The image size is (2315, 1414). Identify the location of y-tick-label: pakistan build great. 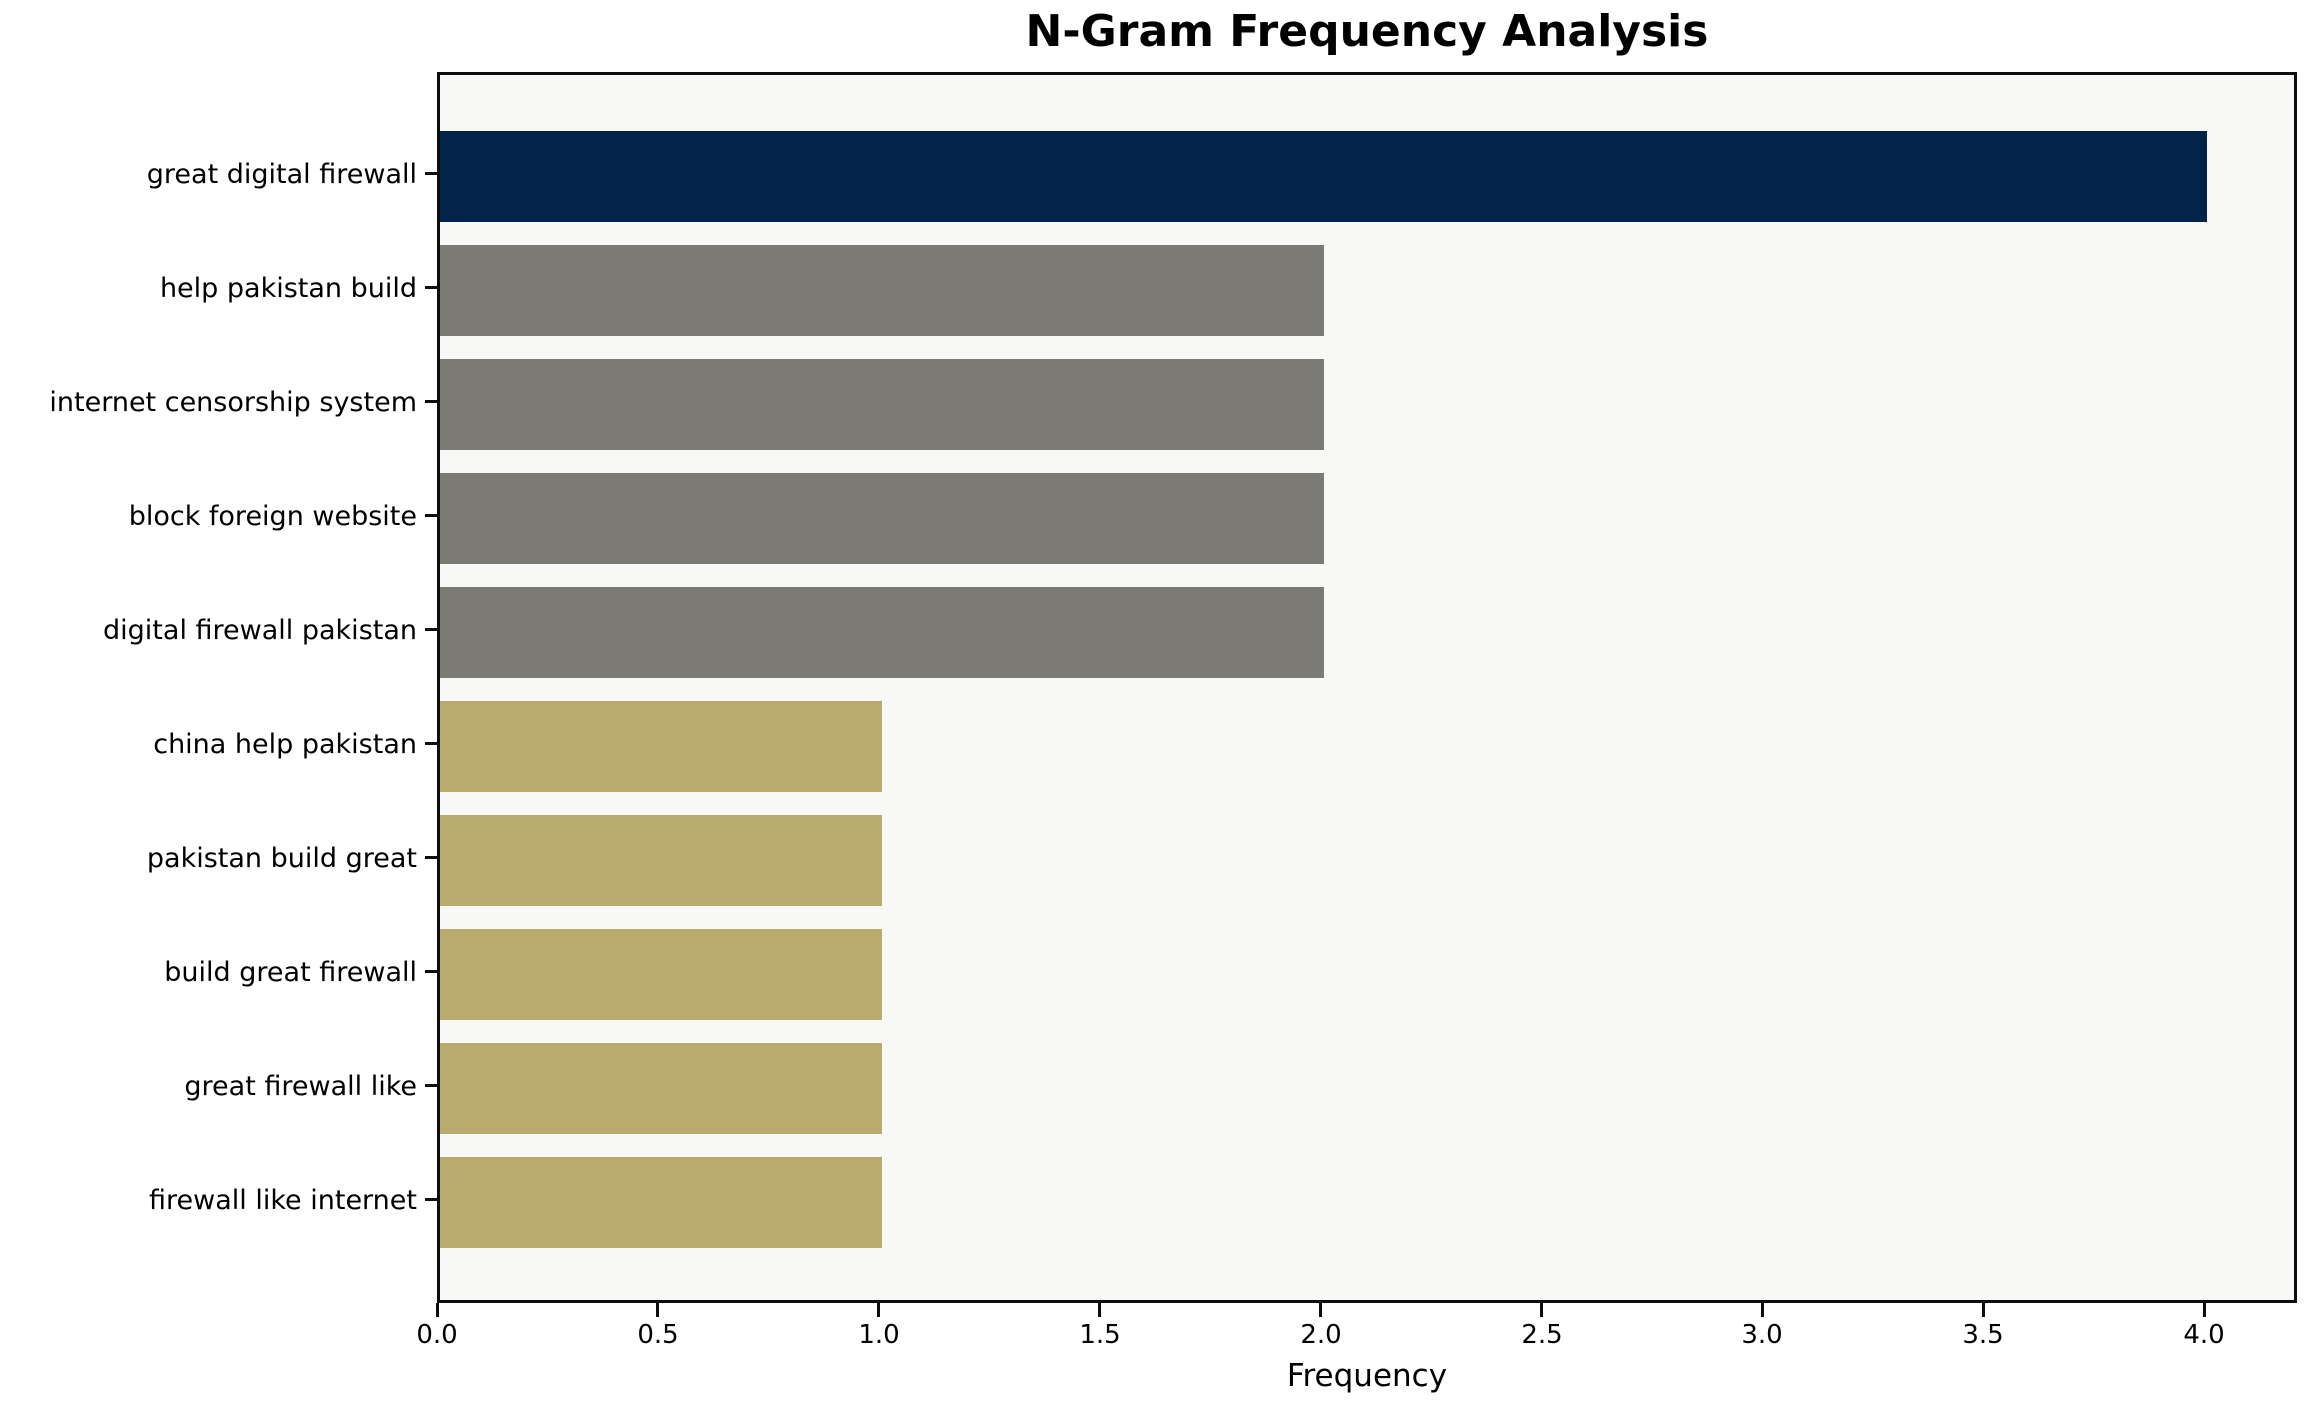
(281, 858).